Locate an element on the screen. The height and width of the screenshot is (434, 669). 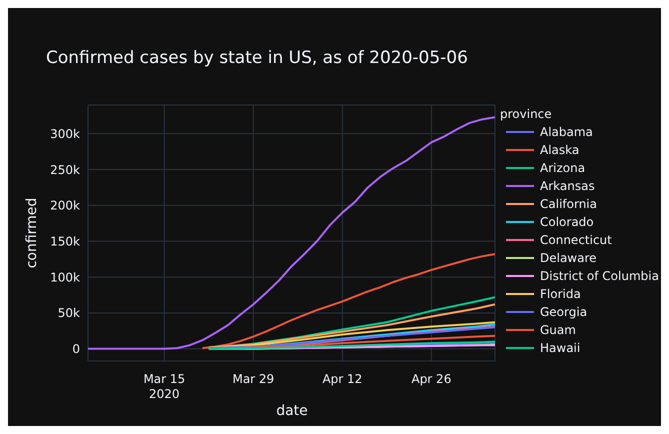
y-tick-label: 0 is located at coordinates (76, 349).